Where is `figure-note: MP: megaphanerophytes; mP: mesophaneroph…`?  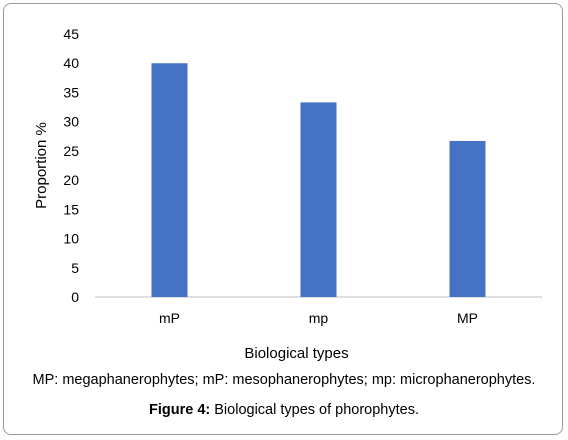
figure-note: MP: megaphanerophytes; mP: mesophaneroph… is located at coordinates (284, 380).